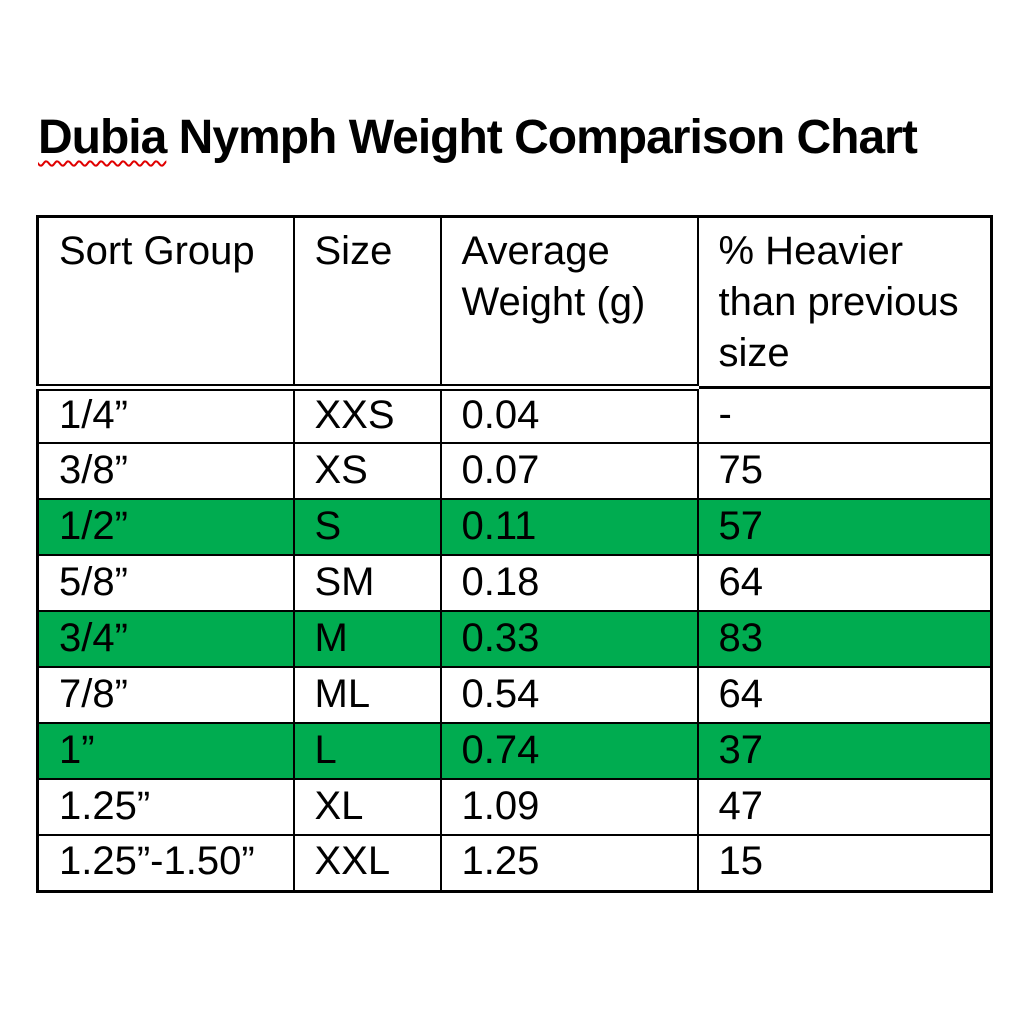 This screenshot has width=1024, height=1024. I want to click on cell-pct-heavier: 83, so click(844, 639).